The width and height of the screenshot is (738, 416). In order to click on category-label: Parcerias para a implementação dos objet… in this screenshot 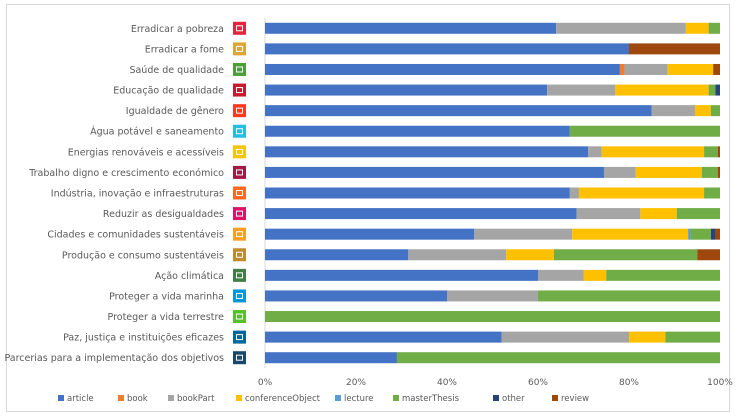, I will do `click(114, 358)`.